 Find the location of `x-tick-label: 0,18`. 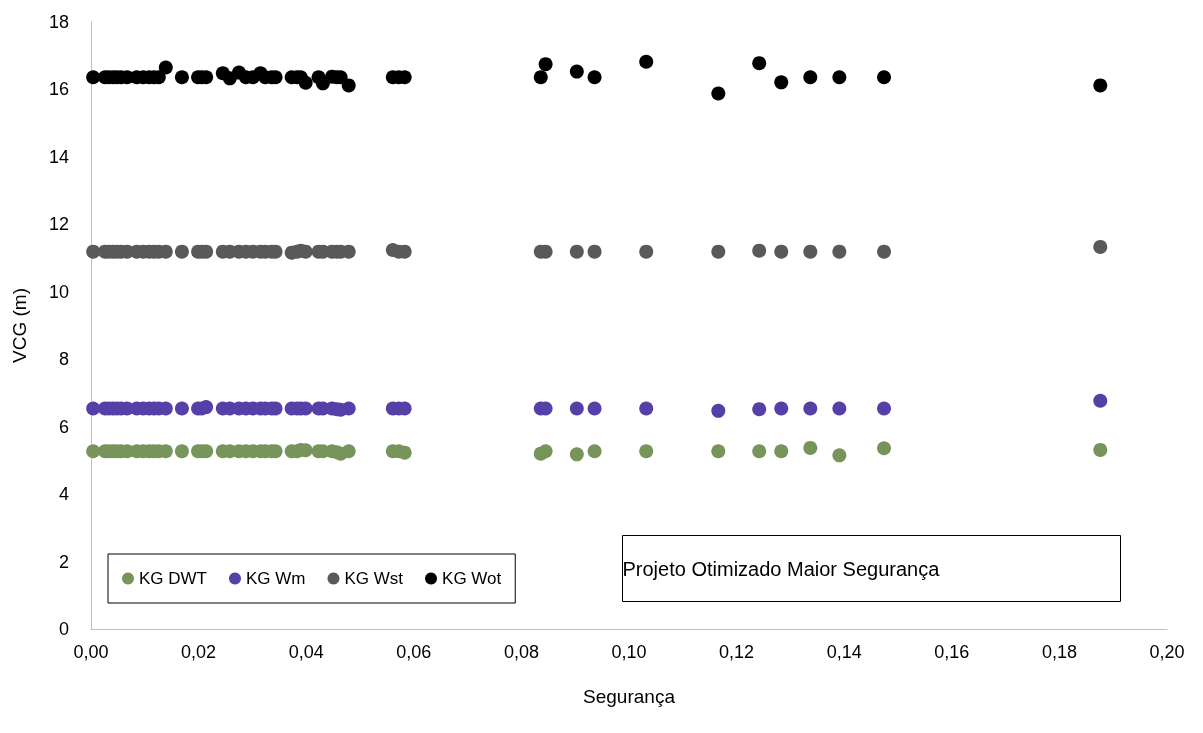

x-tick-label: 0,18 is located at coordinates (1059, 652).